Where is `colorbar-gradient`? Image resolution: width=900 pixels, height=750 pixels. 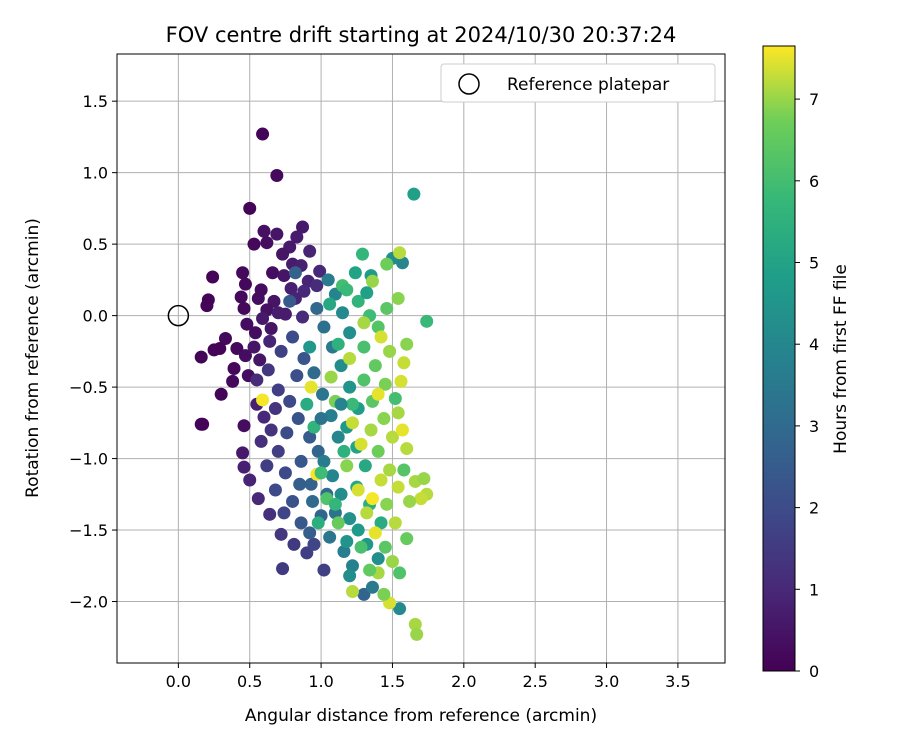 colorbar-gradient is located at coordinates (779, 358).